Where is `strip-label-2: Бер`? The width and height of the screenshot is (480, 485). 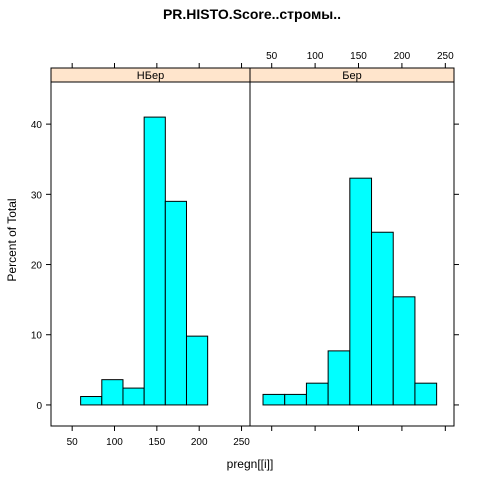
strip-label-2: Бер is located at coordinates (351, 76).